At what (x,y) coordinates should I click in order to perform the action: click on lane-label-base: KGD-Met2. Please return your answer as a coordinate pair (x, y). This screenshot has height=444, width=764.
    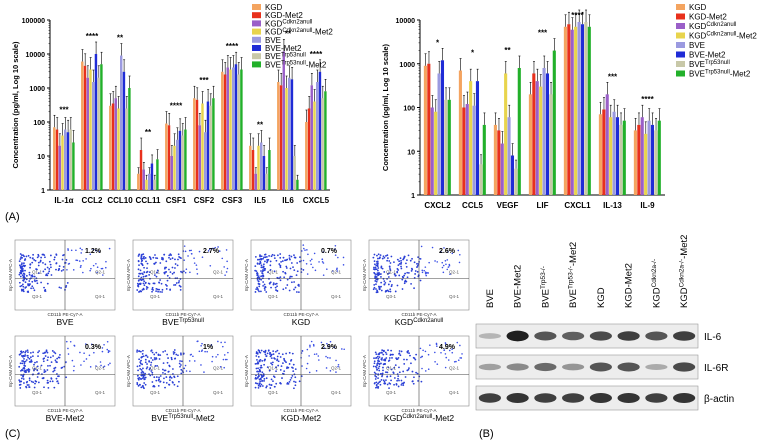
    Looking at the image, I should click on (629, 285).